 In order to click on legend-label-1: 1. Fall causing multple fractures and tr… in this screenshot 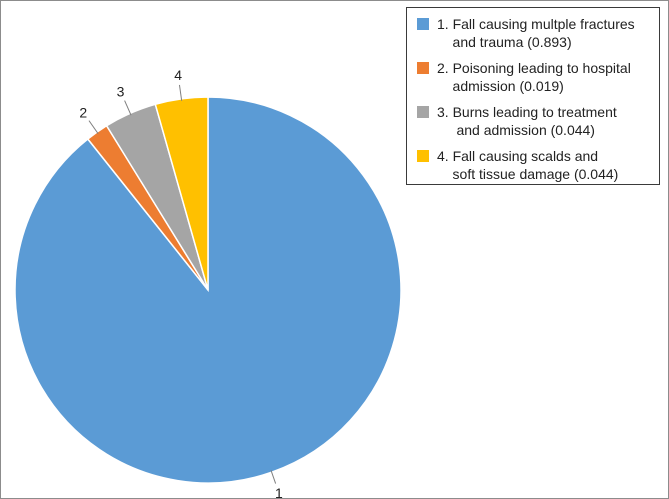, I will do `click(536, 33)`.